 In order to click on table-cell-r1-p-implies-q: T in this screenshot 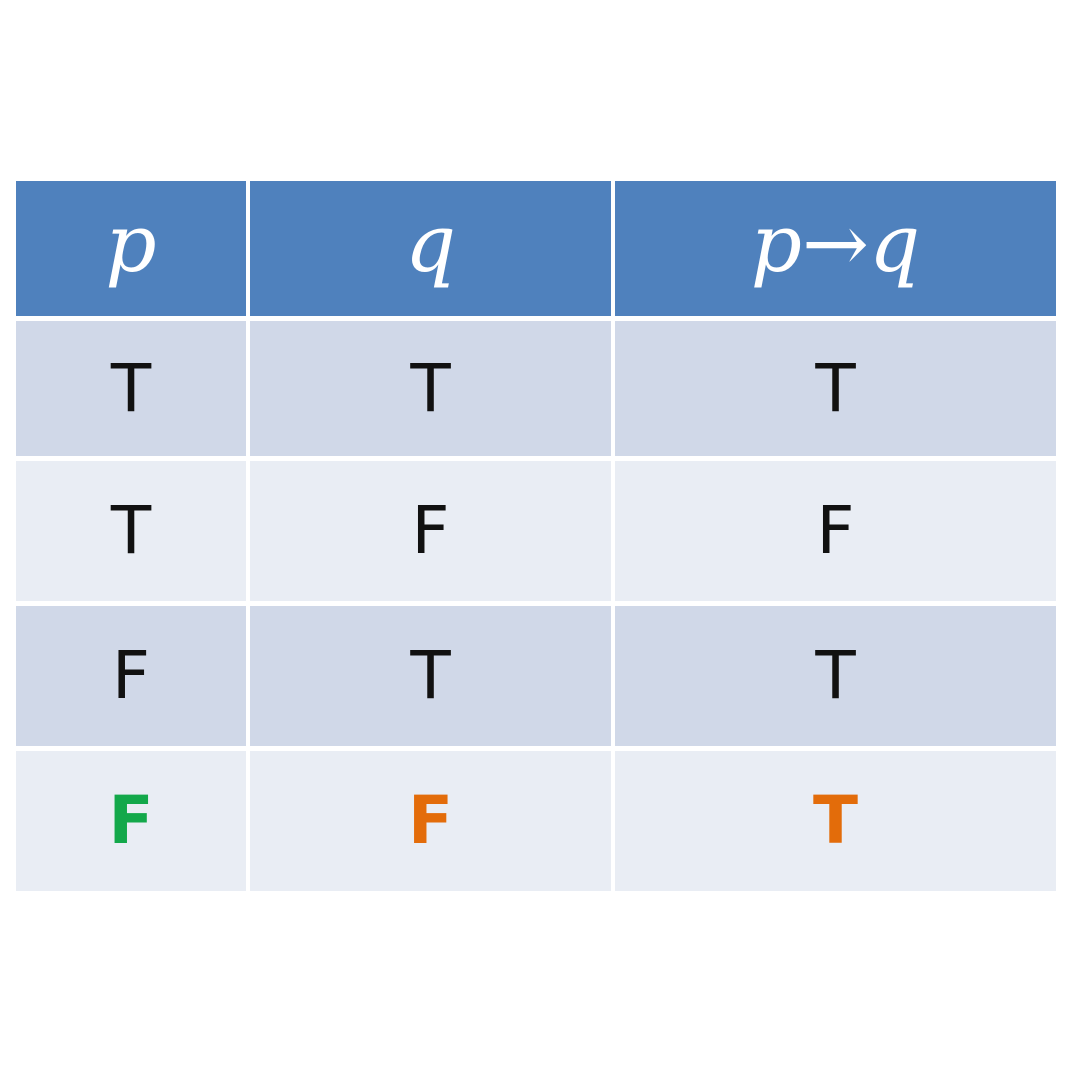, I will do `click(835, 388)`.